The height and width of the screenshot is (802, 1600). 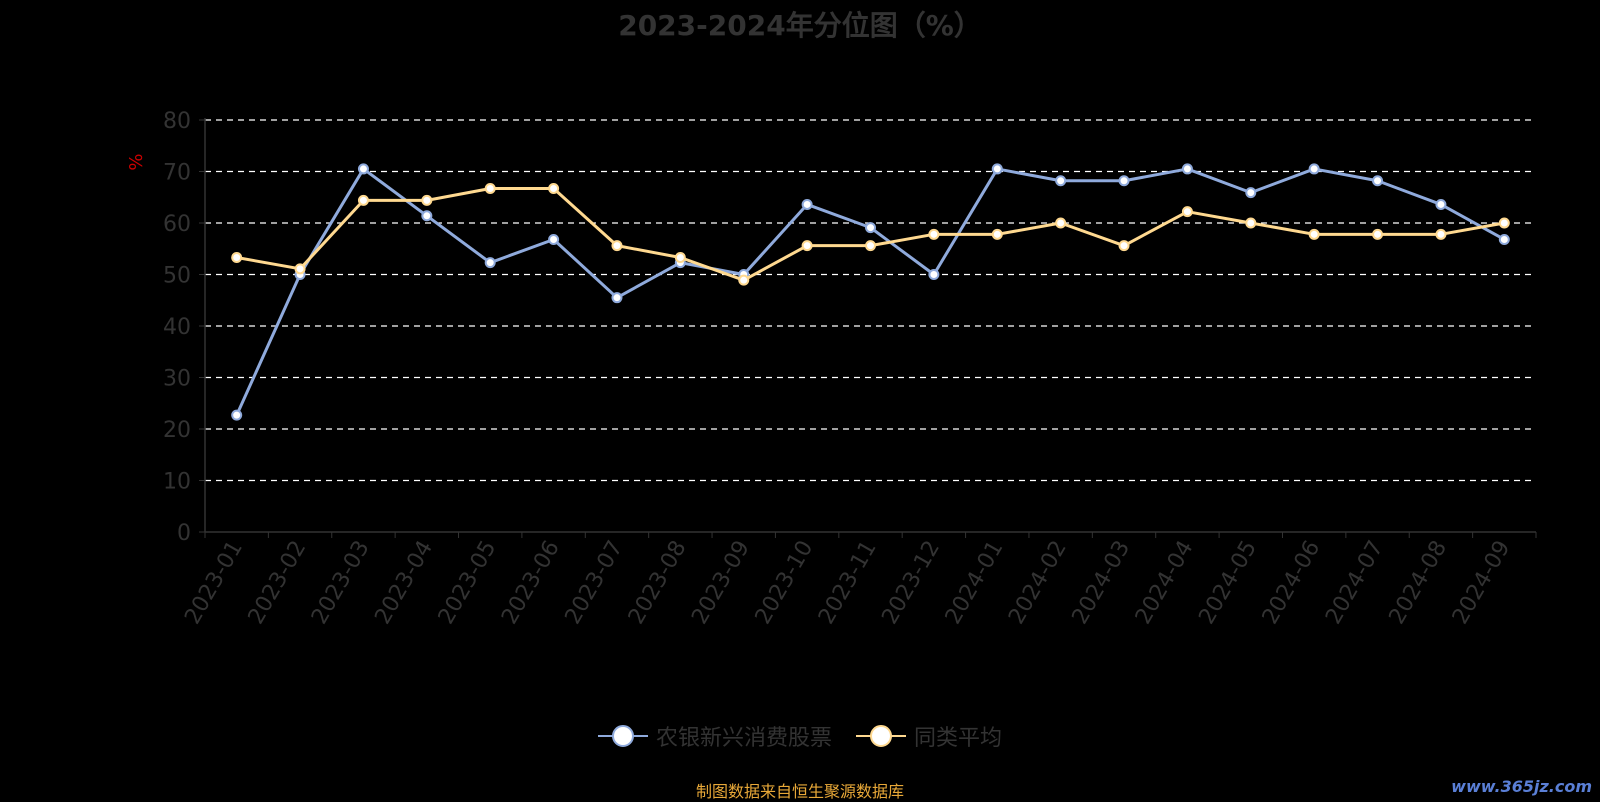 I want to click on x-tick-label: 2023-11, so click(x=848, y=583).